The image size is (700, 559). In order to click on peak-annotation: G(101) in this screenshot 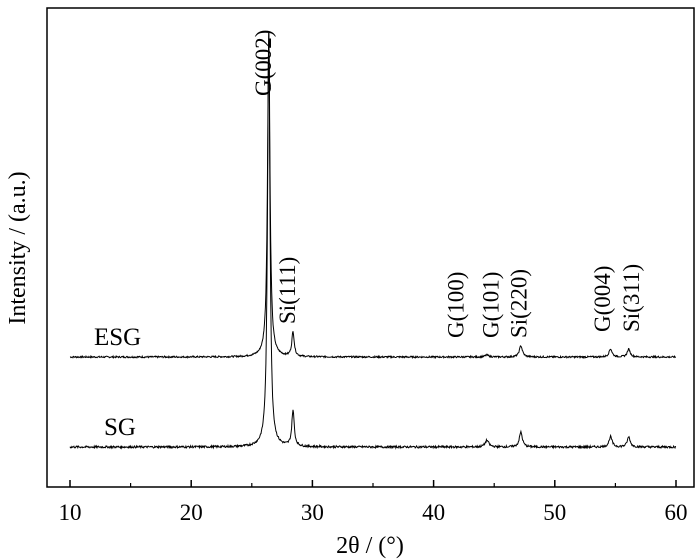, I will do `click(491, 305)`.